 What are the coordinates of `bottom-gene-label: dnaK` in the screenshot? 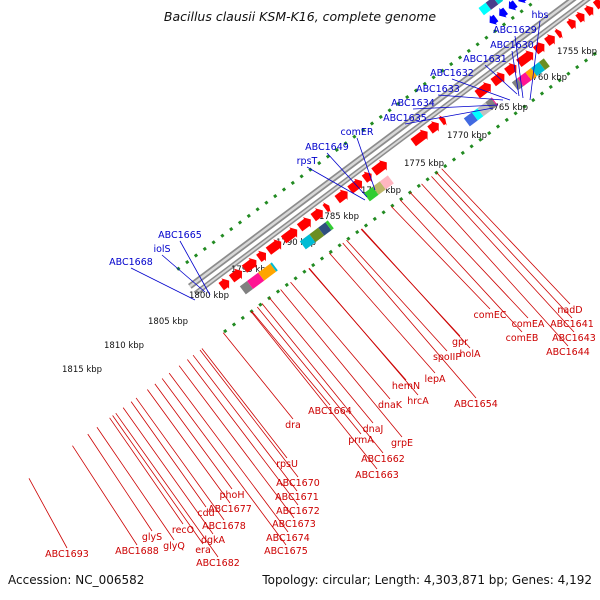 It's located at (390, 405).